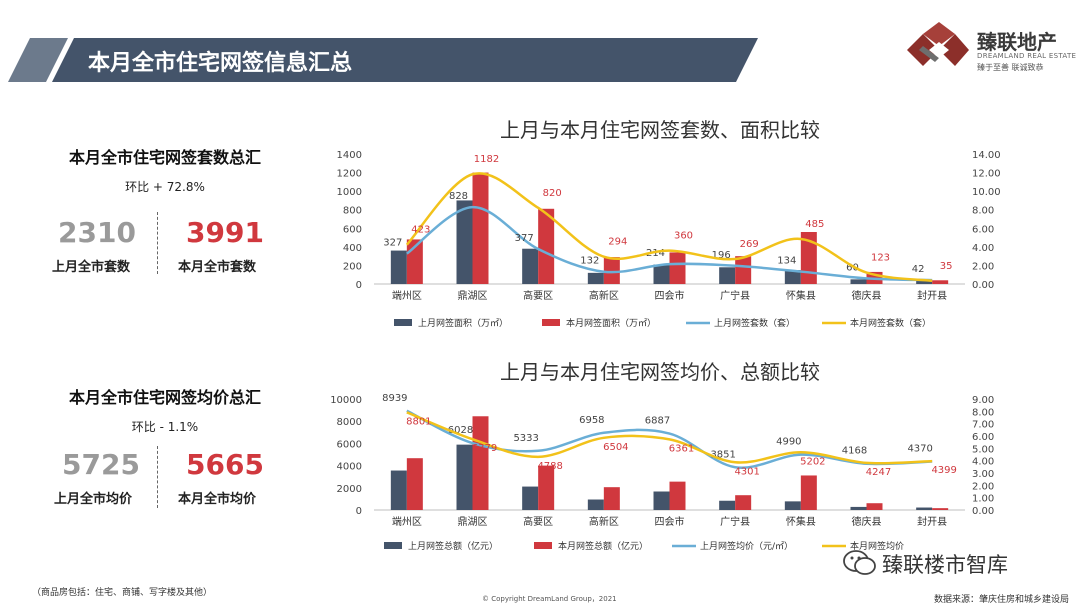  I want to click on price-divider, so click(157, 477).